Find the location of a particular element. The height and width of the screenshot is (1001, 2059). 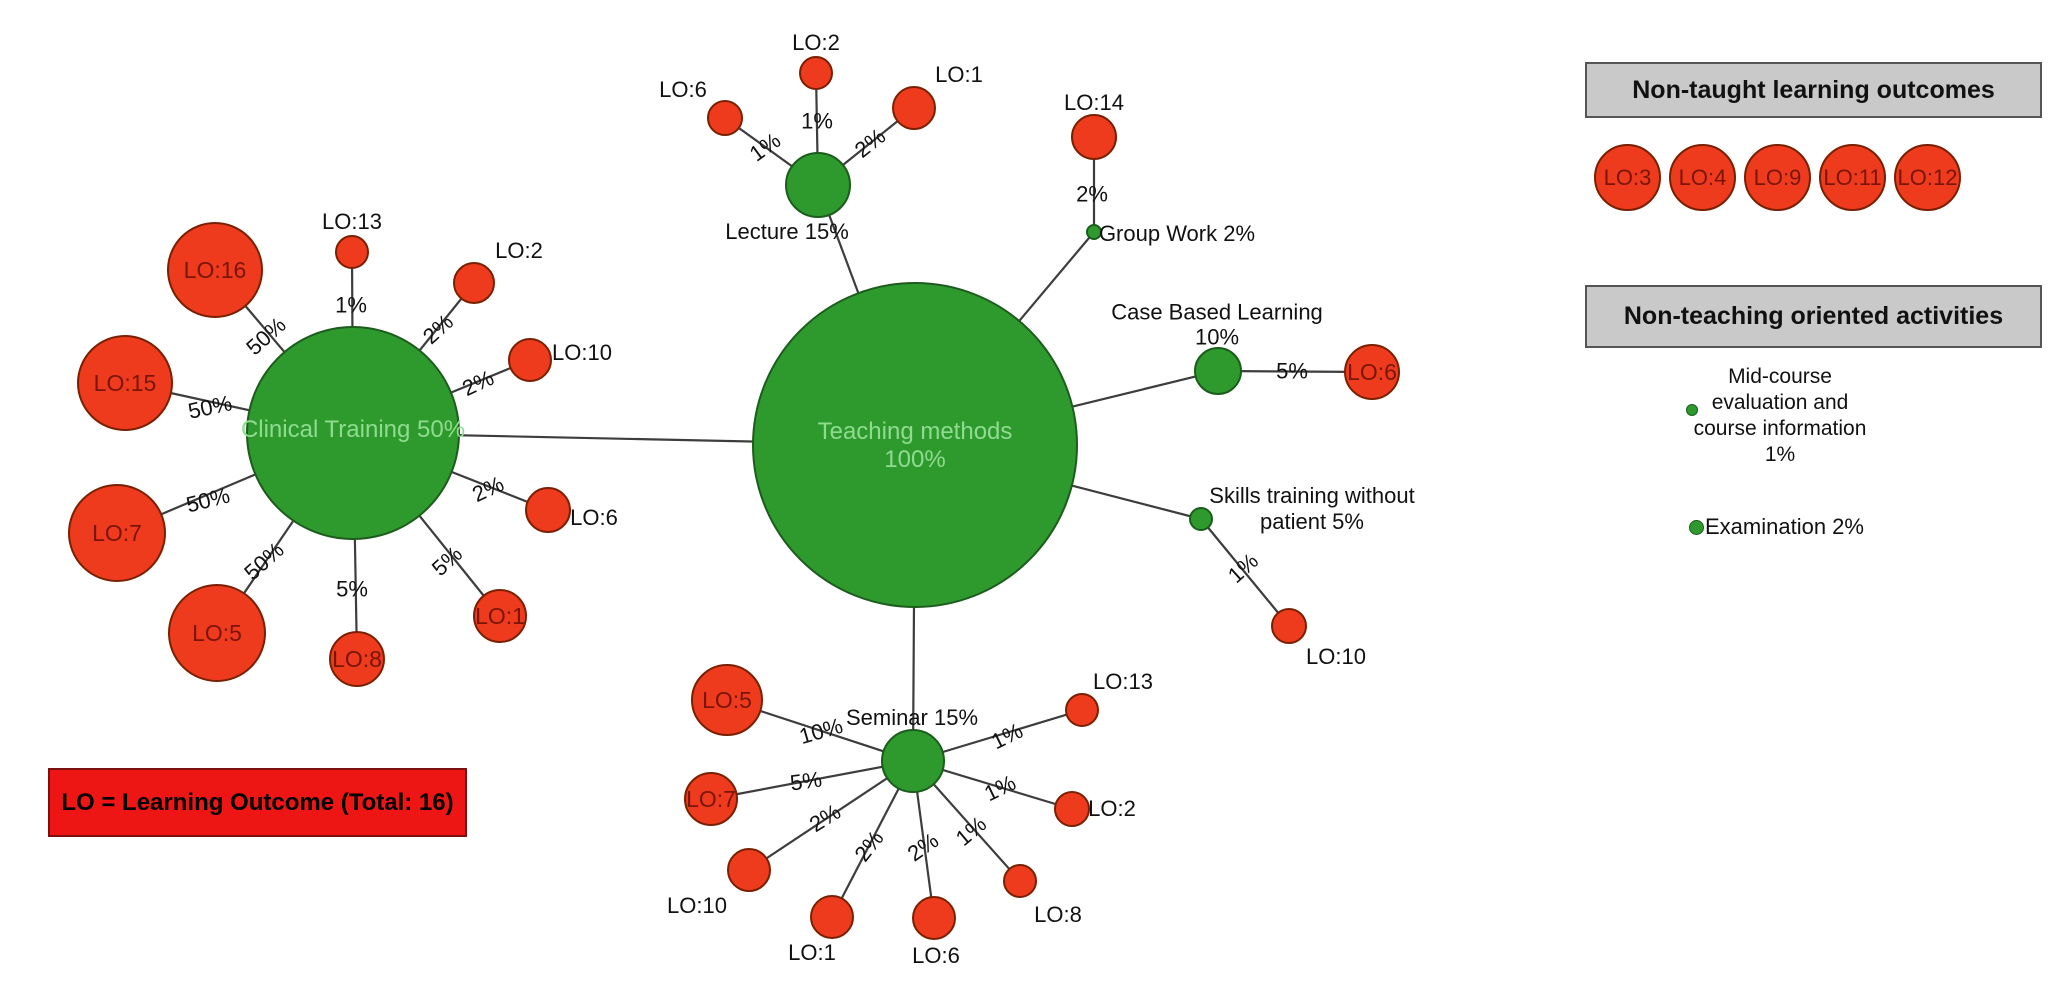

edge-label-seminar--sem-lo10: 2% is located at coordinates (825, 818).